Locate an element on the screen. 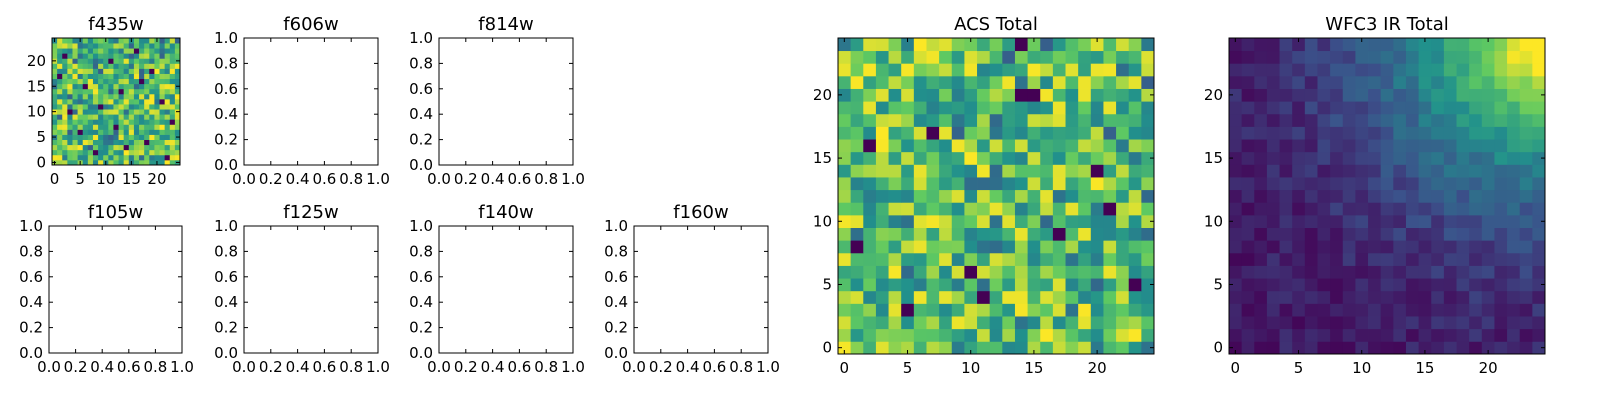  x-tick-label: 20 is located at coordinates (1097, 368).